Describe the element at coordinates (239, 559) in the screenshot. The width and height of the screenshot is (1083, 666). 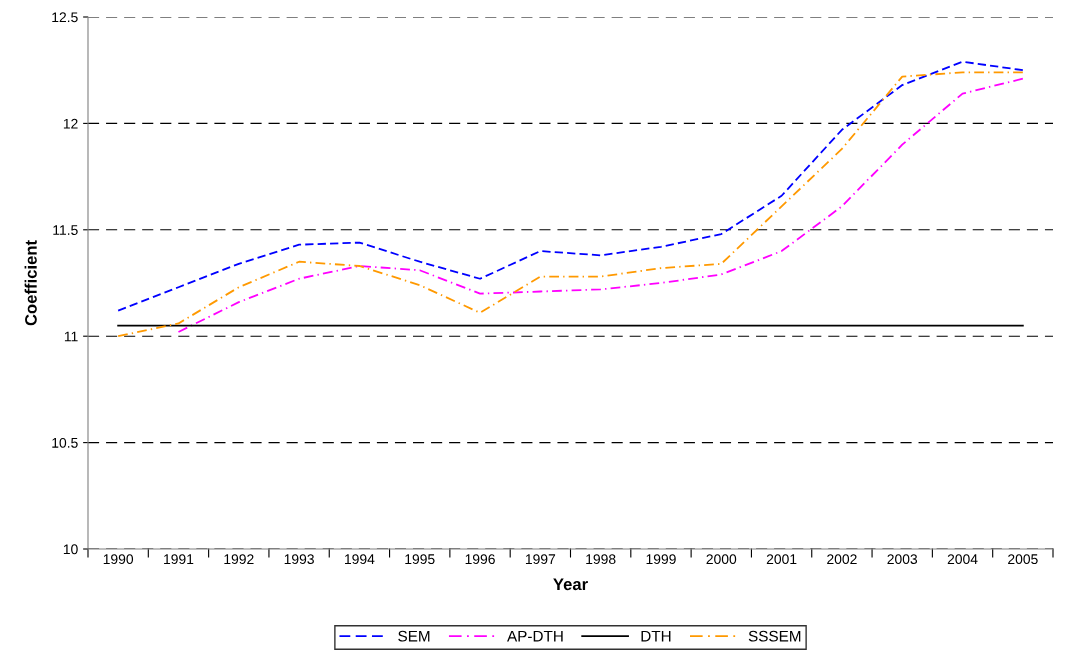
I see `x-tick-label: 1992` at that location.